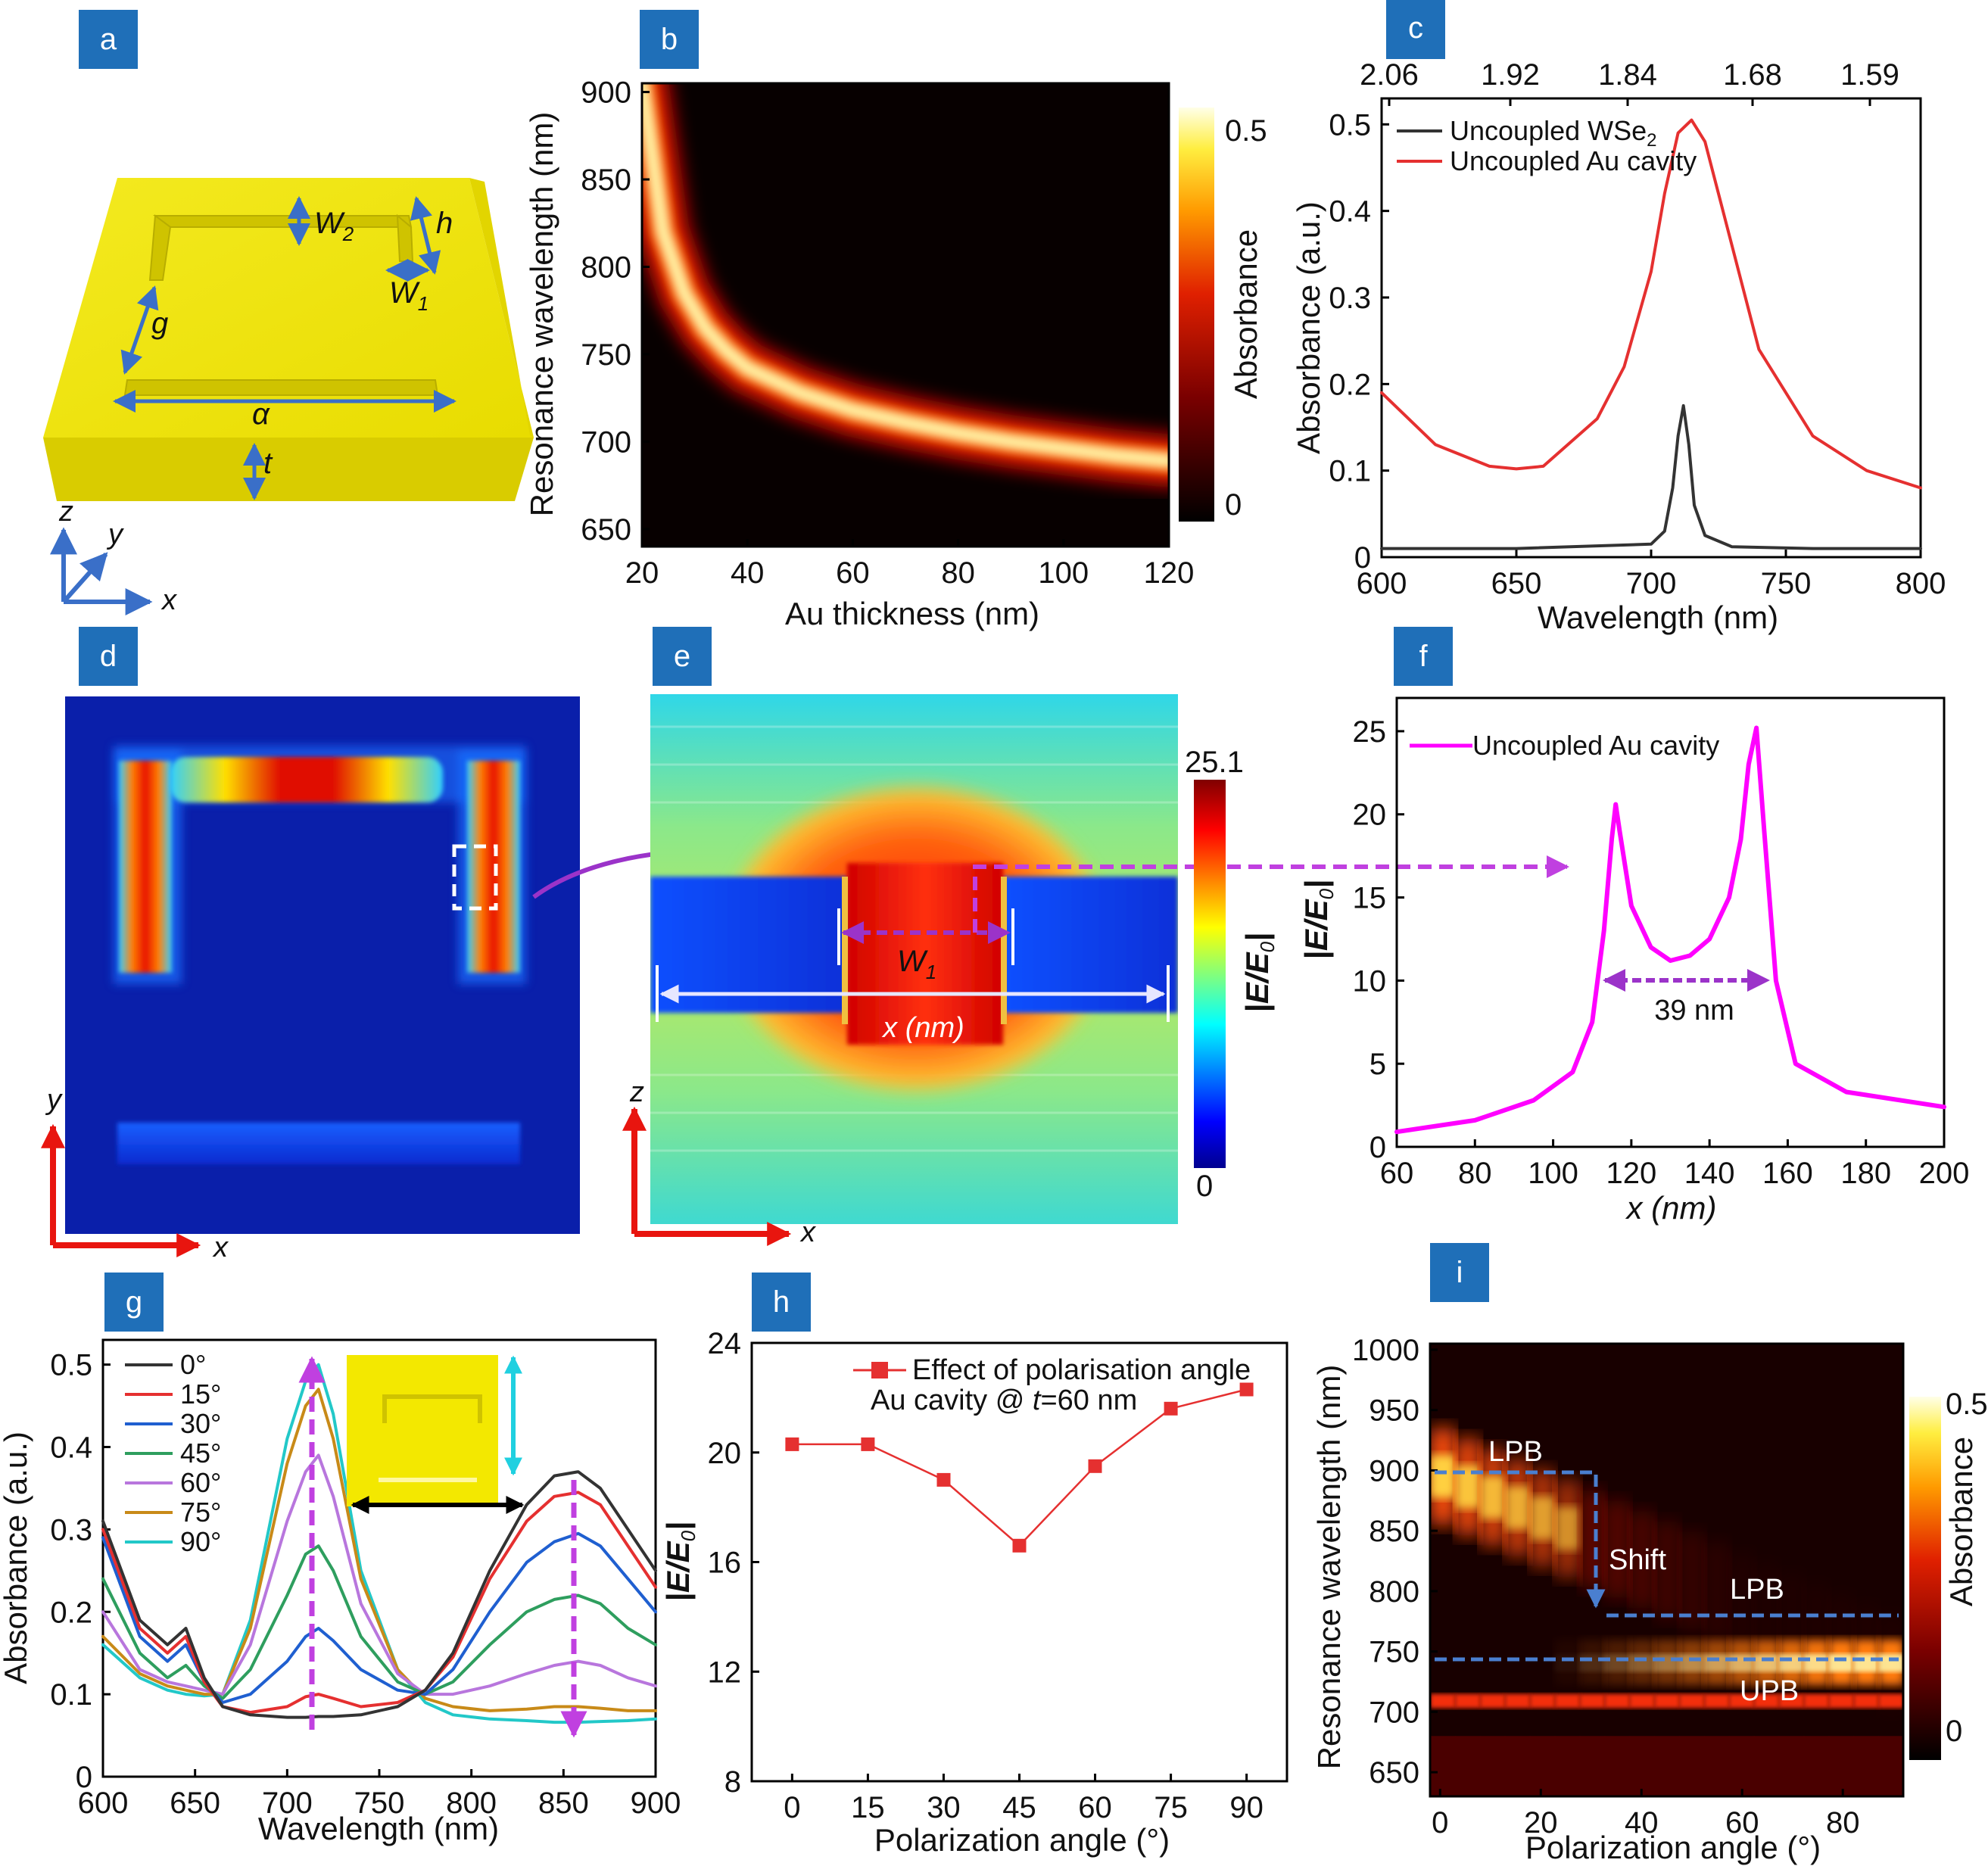  I want to click on colorbar-i, so click(1925, 1579).